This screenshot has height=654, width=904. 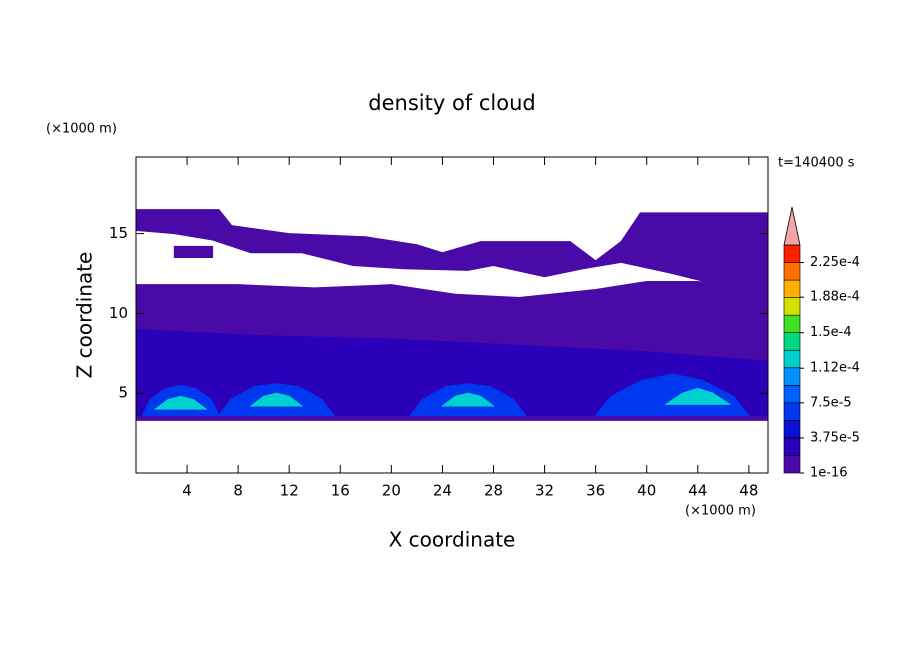 What do you see at coordinates (792, 226) in the screenshot?
I see `colorbar-extend` at bounding box center [792, 226].